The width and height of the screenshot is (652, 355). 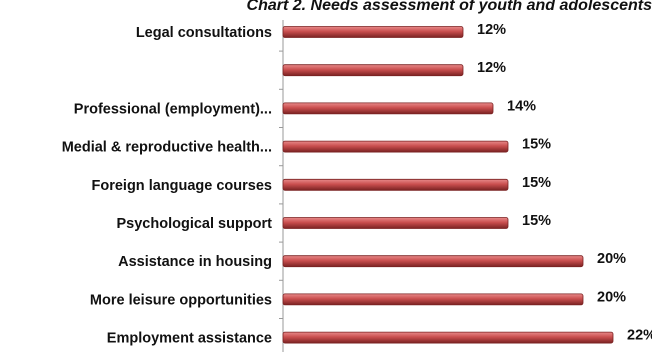 I want to click on value-label-2: 12%, so click(x=491, y=68).